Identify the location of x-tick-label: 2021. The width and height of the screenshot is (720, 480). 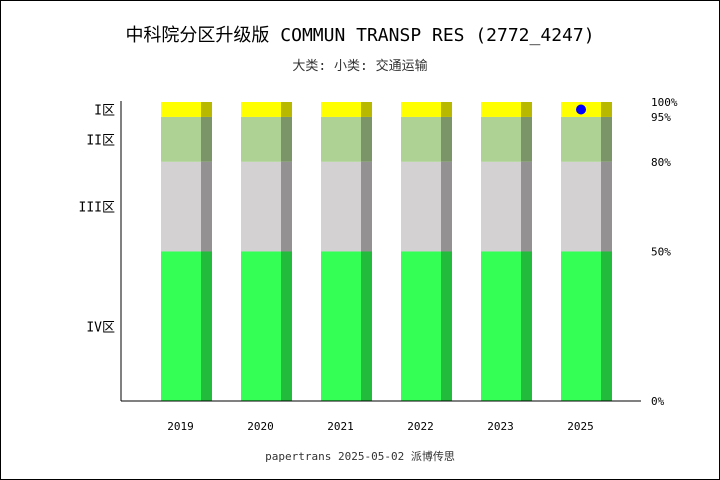
(340, 426).